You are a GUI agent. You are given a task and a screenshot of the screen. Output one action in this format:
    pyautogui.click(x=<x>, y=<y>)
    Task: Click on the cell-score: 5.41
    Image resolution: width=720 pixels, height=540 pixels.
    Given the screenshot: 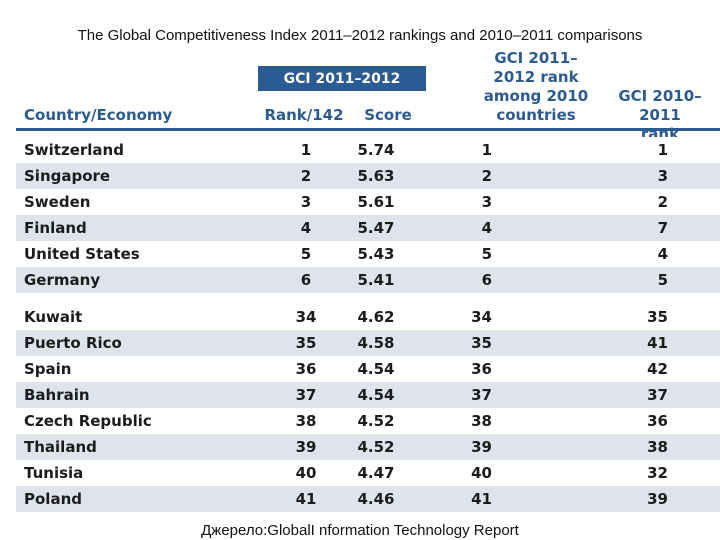 What is the action you would take?
    pyautogui.click(x=376, y=280)
    